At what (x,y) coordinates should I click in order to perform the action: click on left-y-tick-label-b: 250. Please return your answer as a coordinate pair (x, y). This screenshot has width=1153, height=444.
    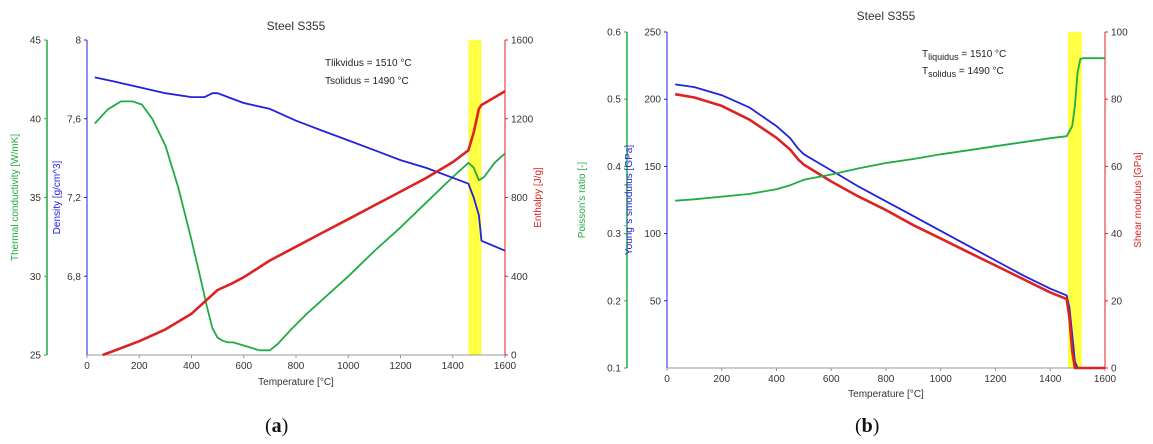
    Looking at the image, I should click on (652, 33).